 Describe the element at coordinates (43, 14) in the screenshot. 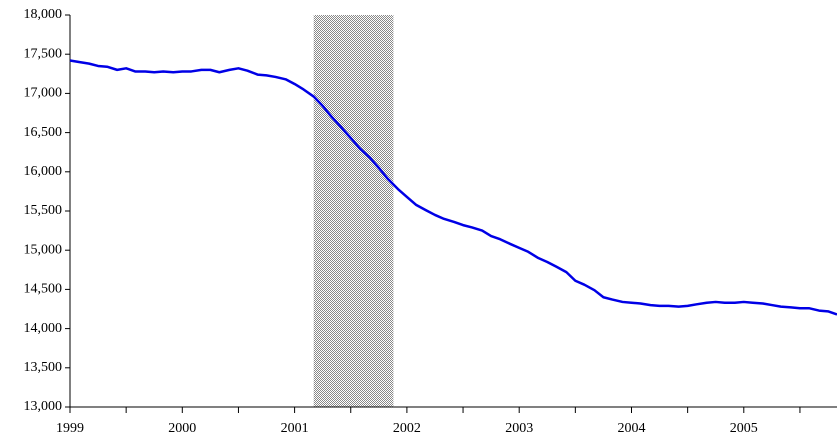

I see `y-tick-label: 18,000` at that location.